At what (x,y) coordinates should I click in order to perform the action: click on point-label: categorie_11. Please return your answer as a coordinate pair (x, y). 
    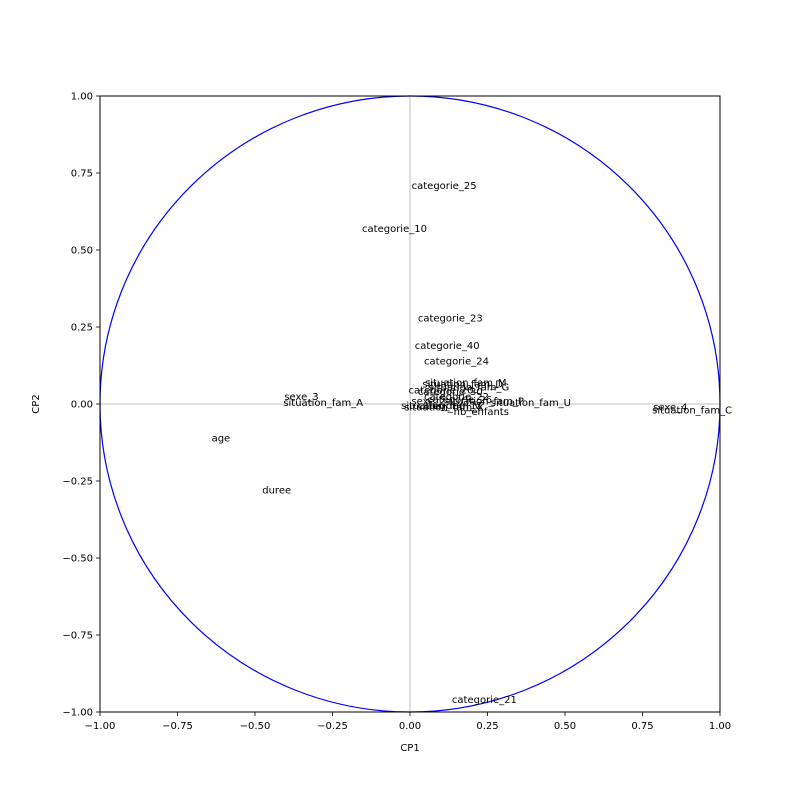
    Looking at the image, I should click on (450, 406).